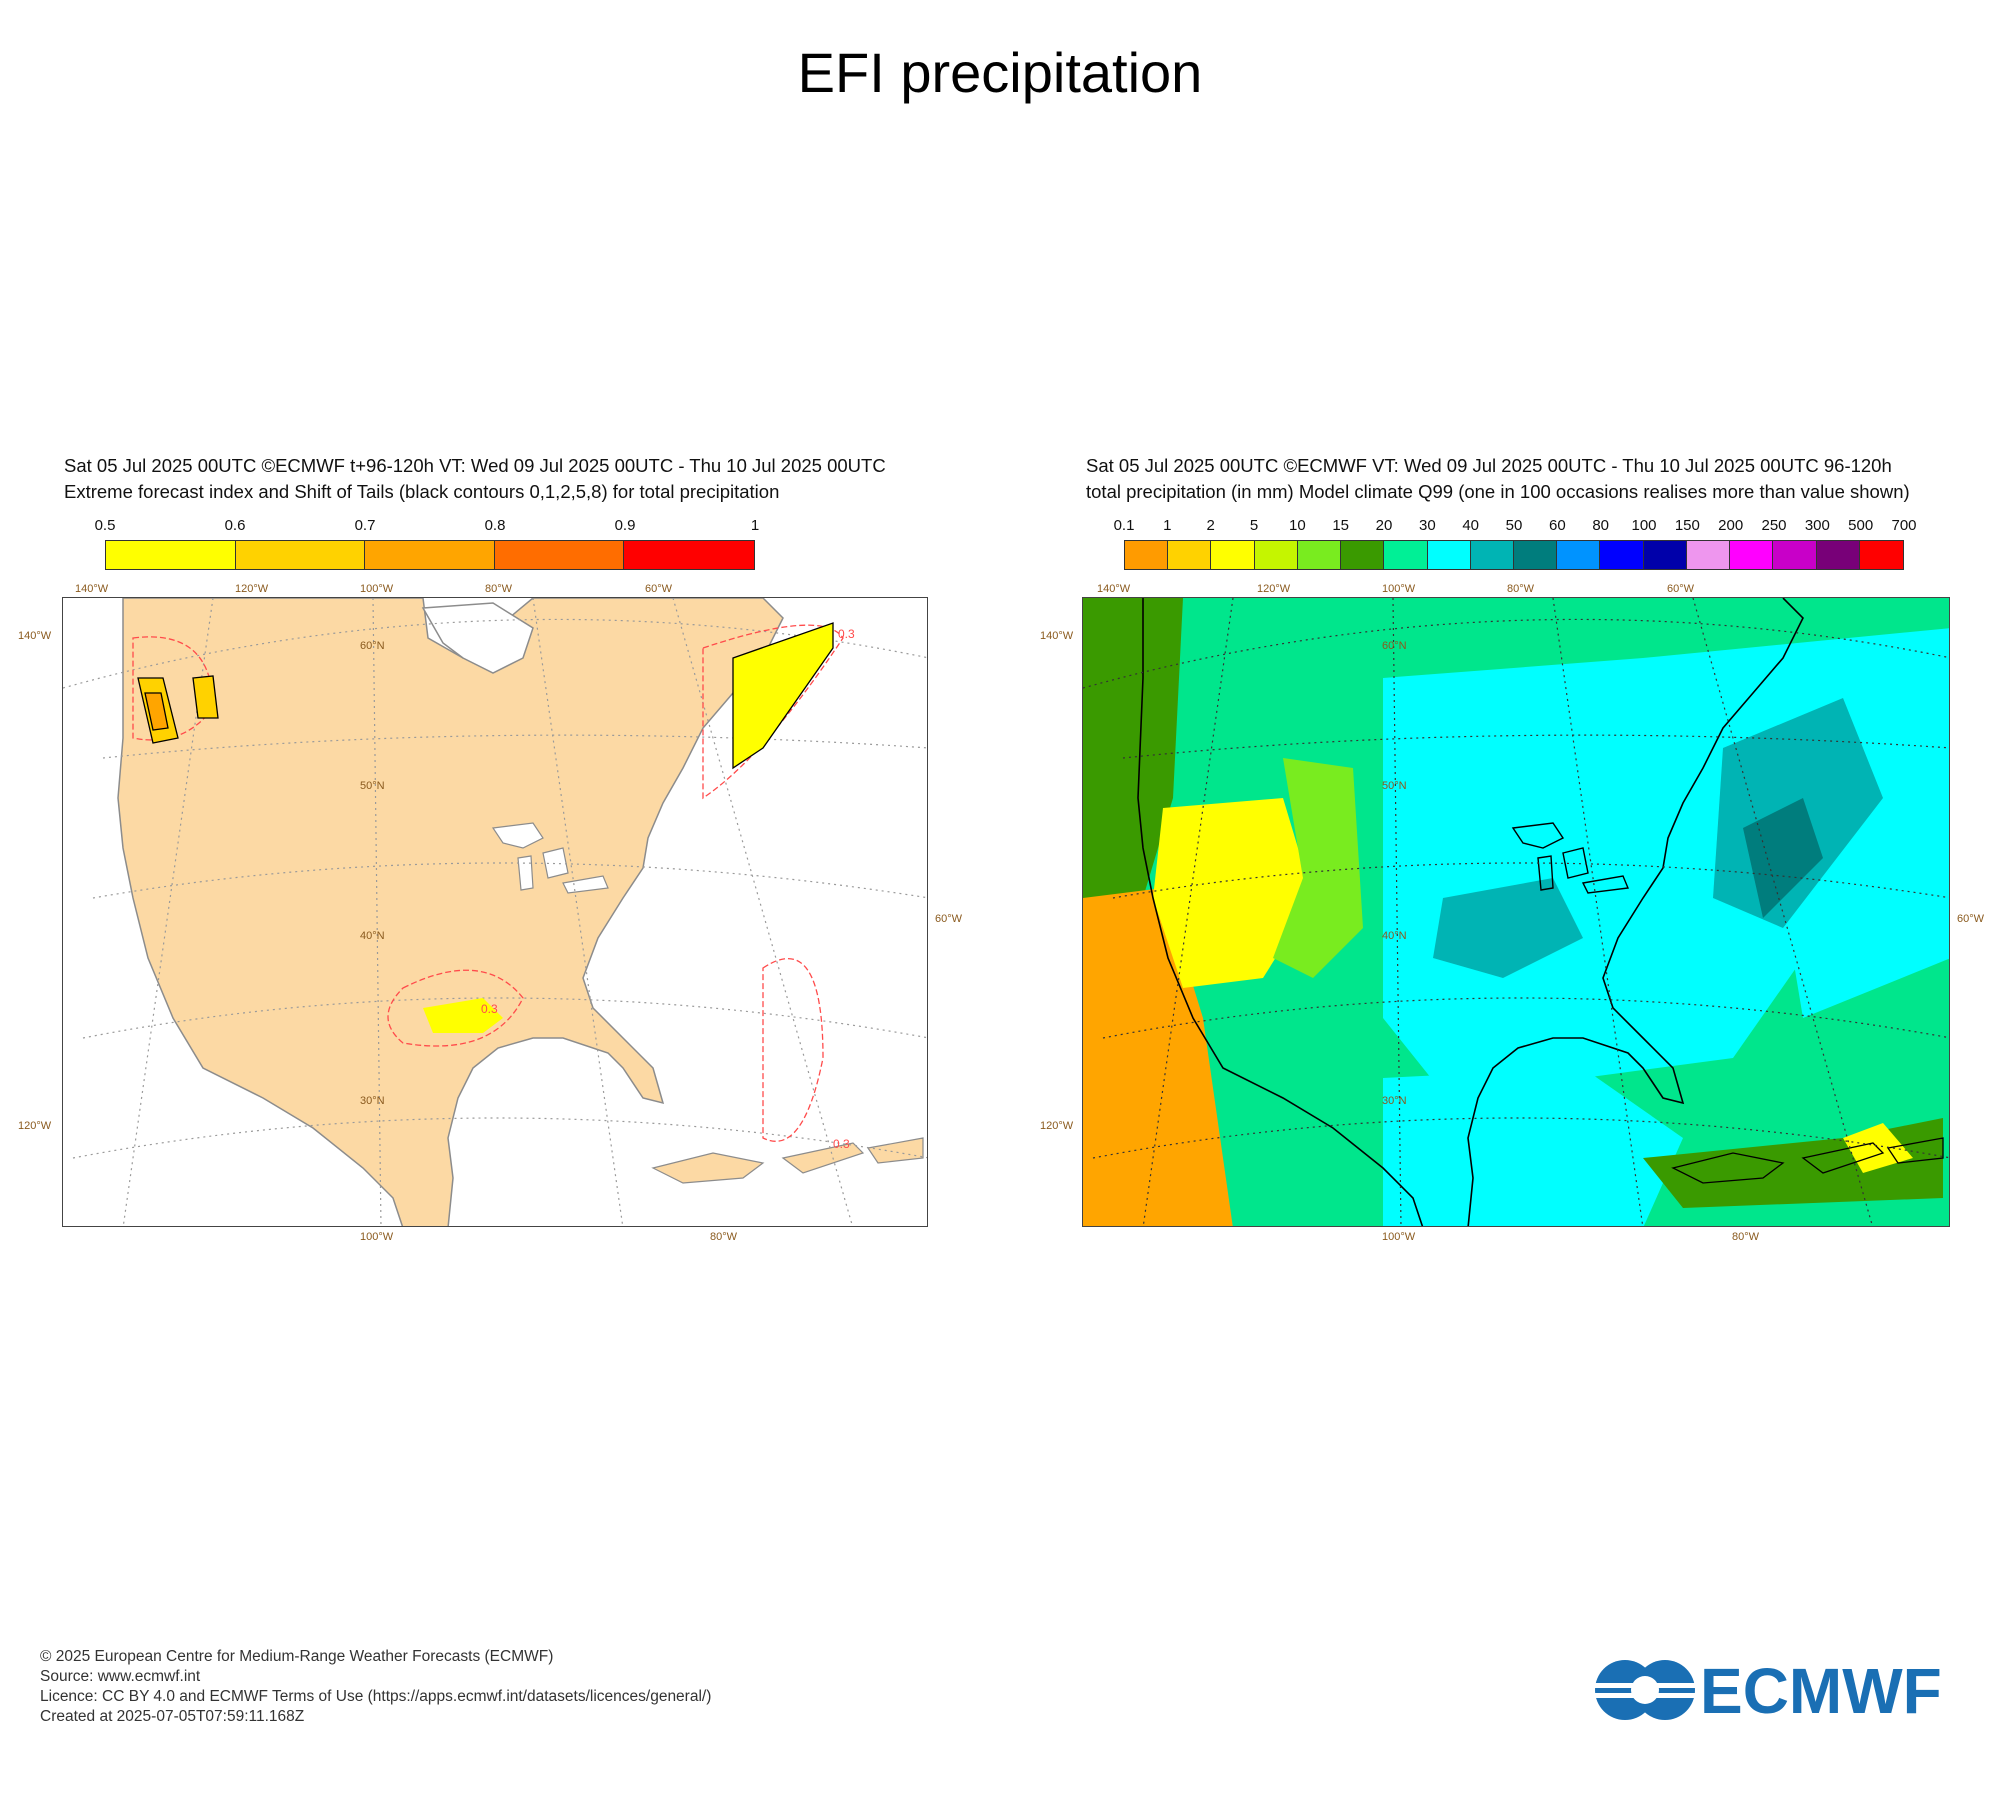  Describe the element at coordinates (365, 525) in the screenshot. I see `efi-colorbar-tick: 0.7` at that location.